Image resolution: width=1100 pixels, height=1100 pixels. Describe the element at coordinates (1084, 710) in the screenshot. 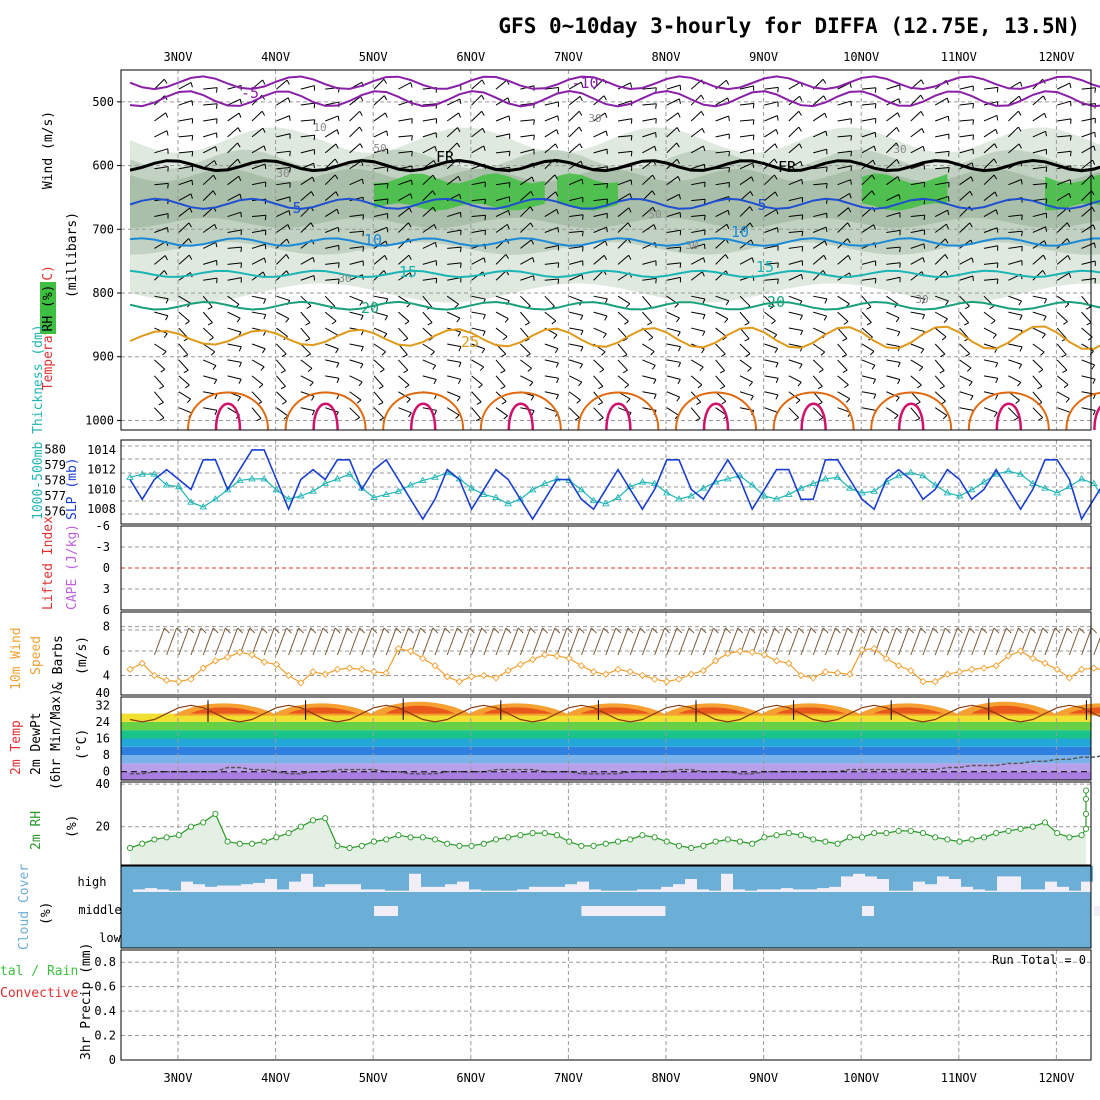

I see `temp-hump-core` at that location.